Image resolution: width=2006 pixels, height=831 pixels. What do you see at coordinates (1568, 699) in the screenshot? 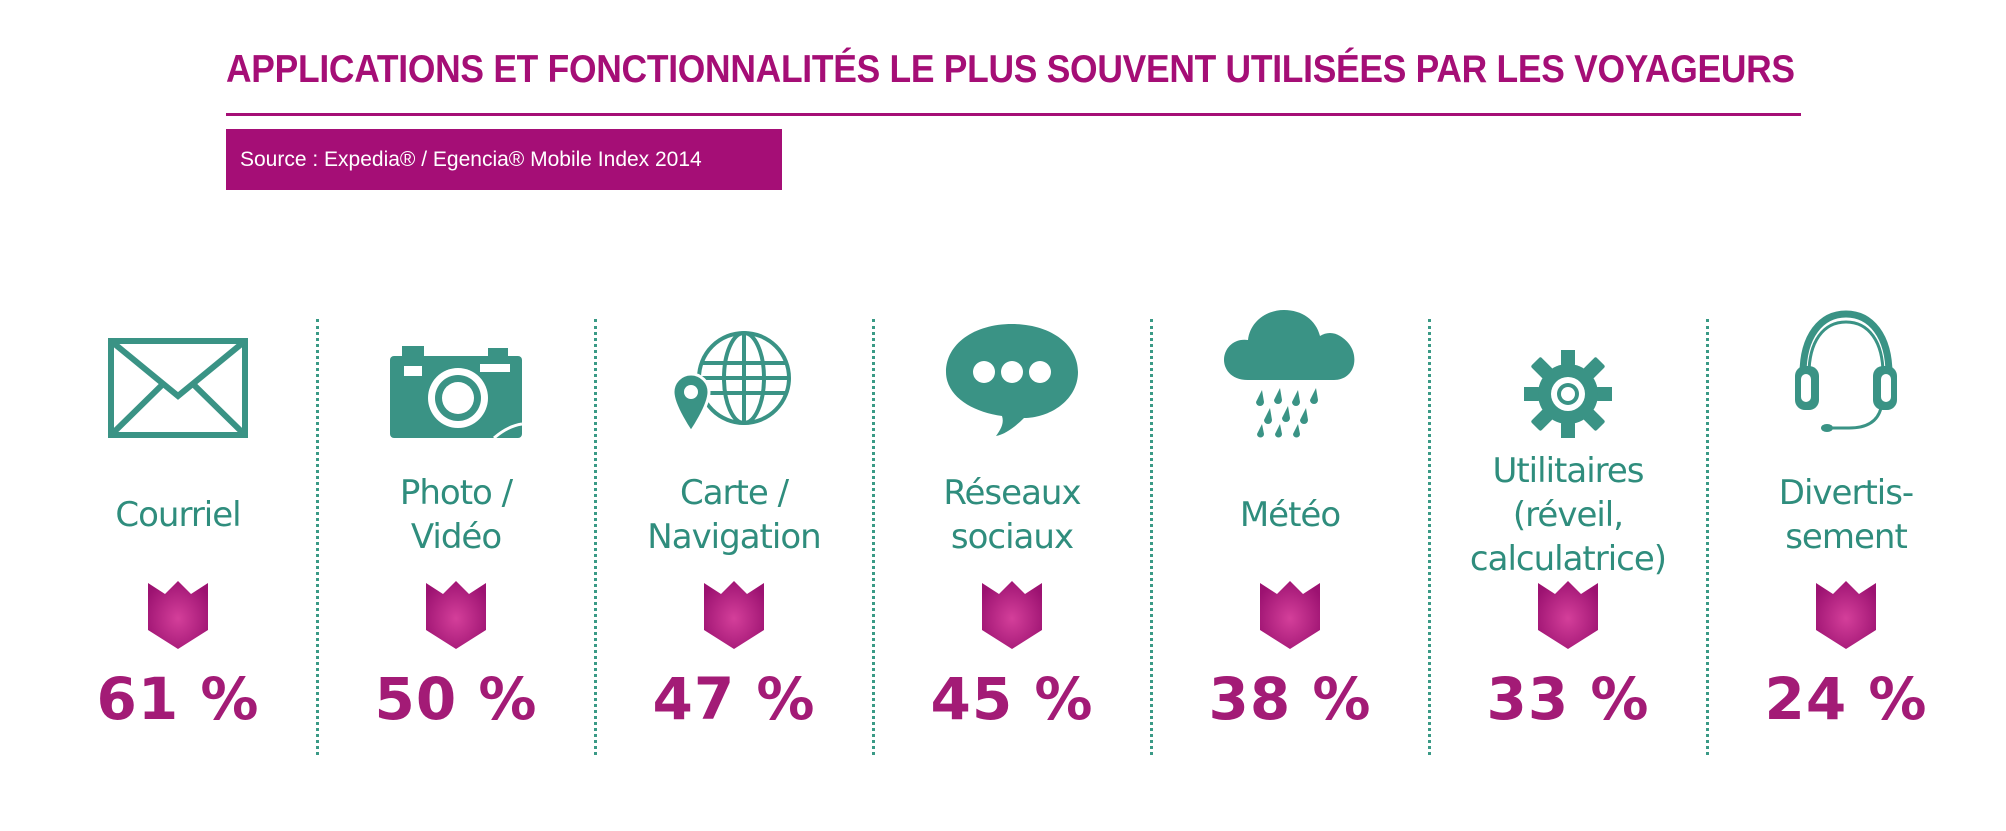
I see `value-label: 33 %` at bounding box center [1568, 699].